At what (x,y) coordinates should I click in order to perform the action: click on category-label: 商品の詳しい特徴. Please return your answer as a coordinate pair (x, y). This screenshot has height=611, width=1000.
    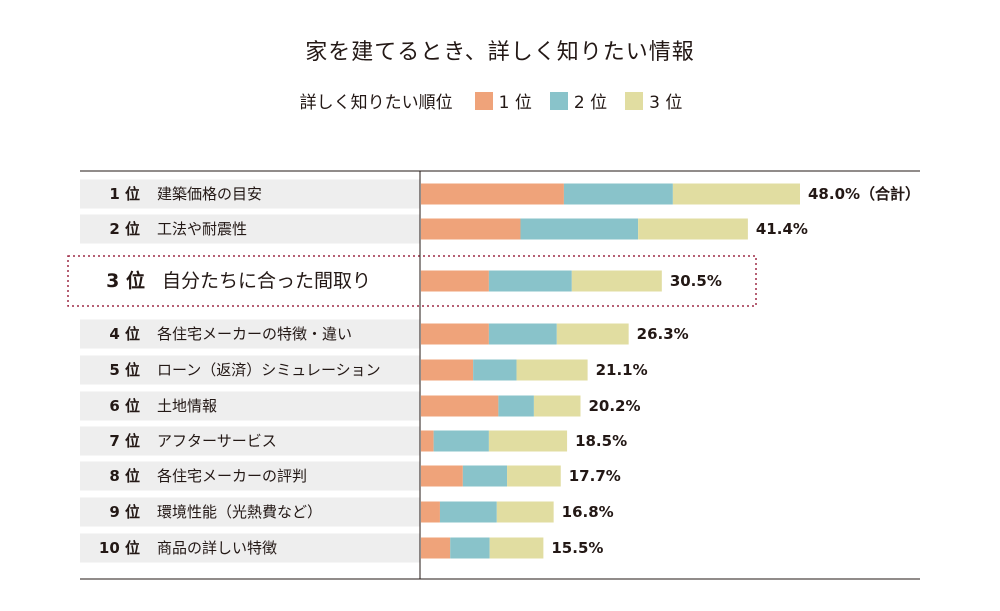
    Looking at the image, I should click on (217, 548).